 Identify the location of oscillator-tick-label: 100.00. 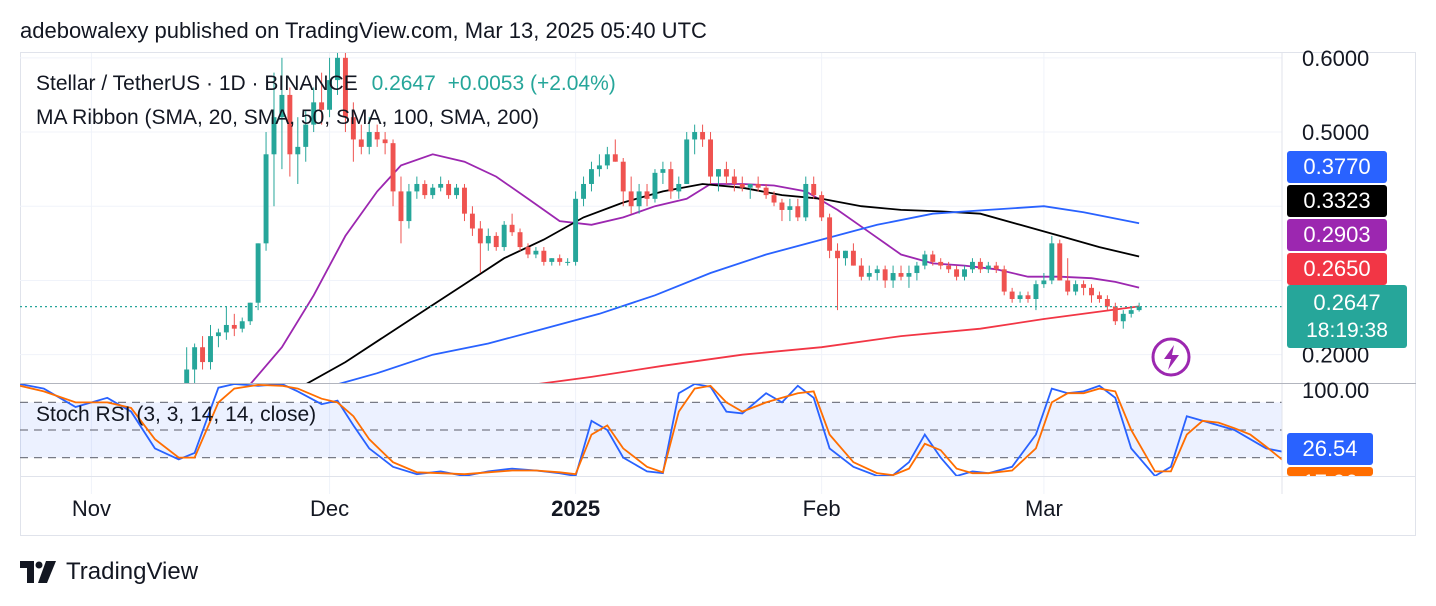
(1335, 390).